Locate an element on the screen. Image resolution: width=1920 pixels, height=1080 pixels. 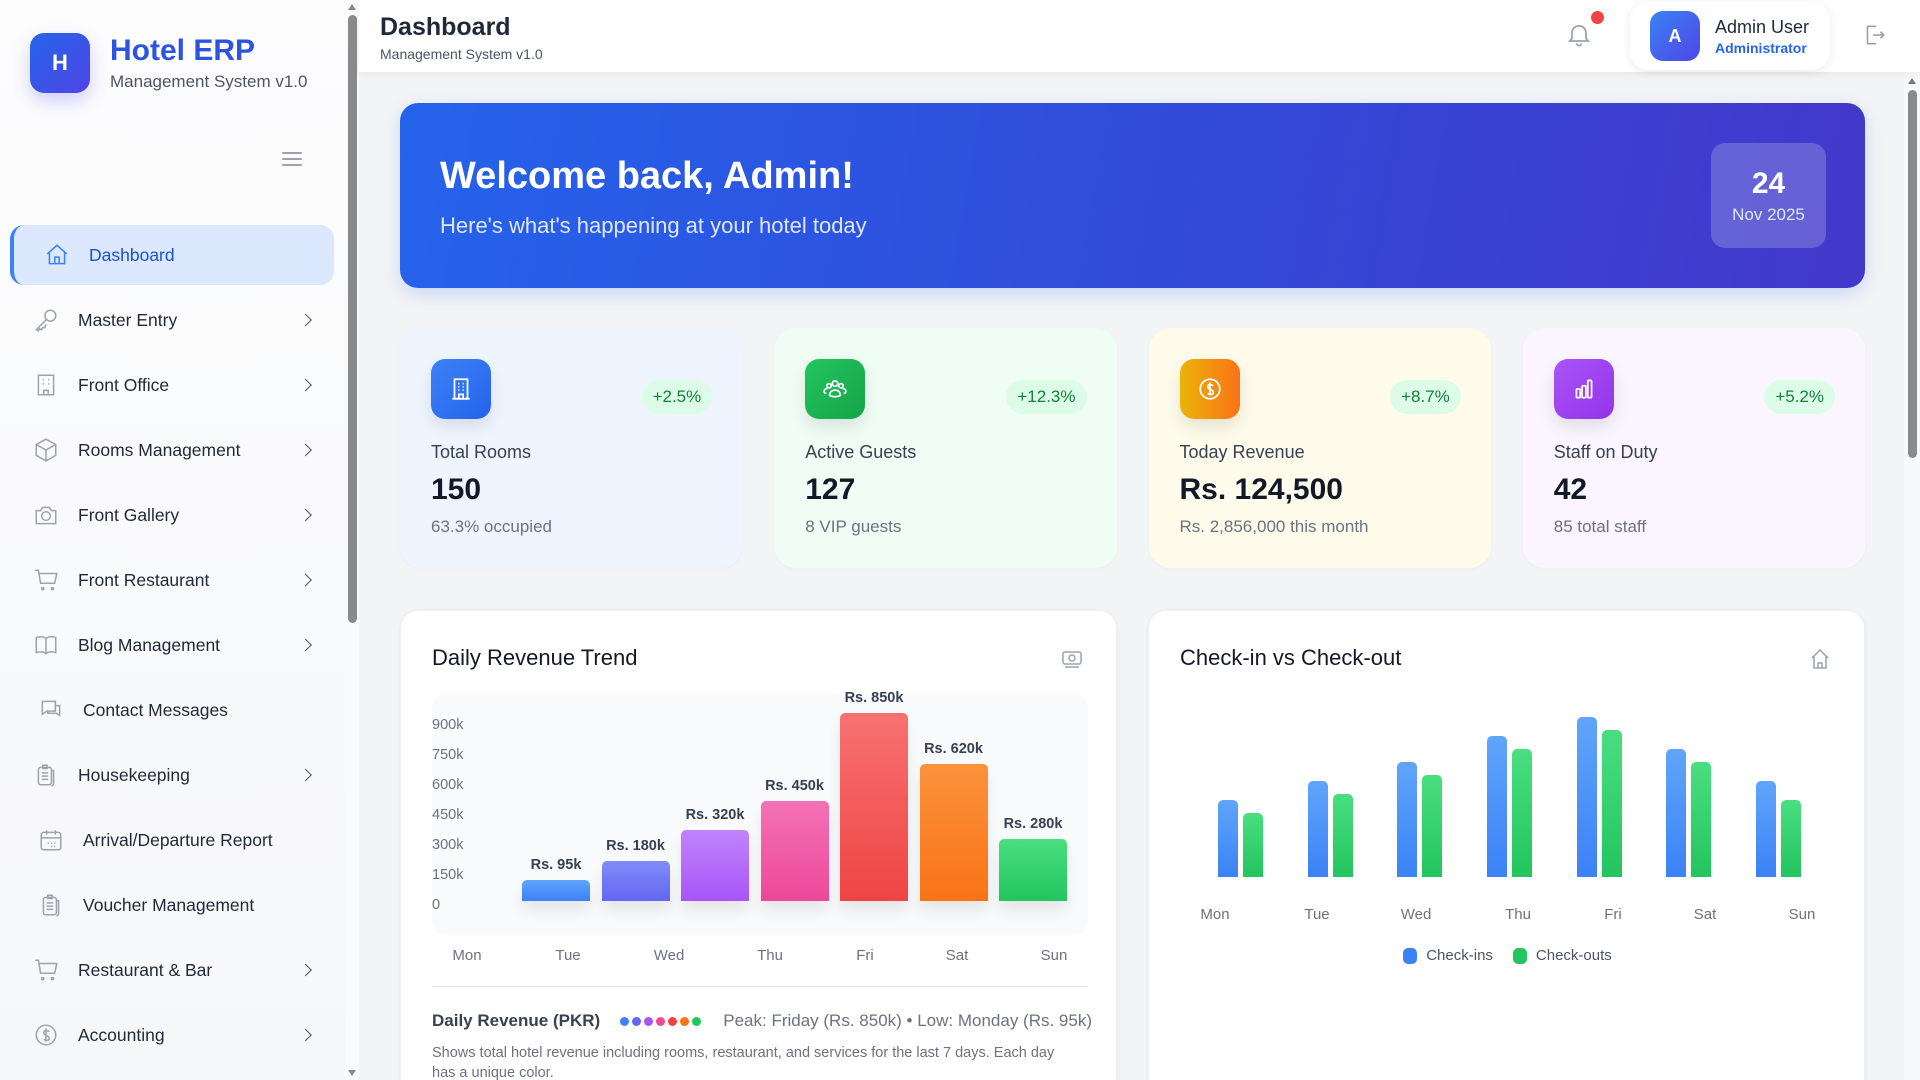
sidebar-item-front-gallery: Front Gallery is located at coordinates (172, 515).